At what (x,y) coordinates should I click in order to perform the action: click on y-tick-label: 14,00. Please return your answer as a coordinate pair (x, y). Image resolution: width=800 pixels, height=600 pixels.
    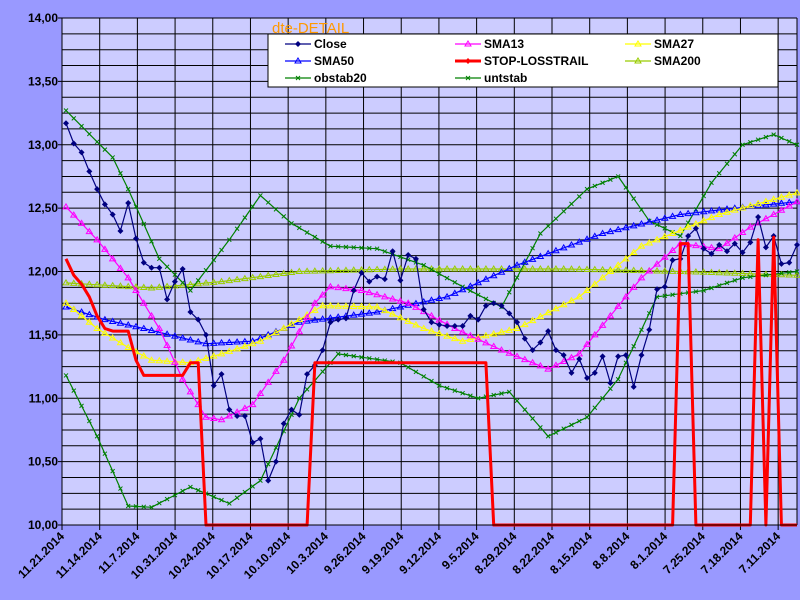
    Looking at the image, I should click on (43, 18).